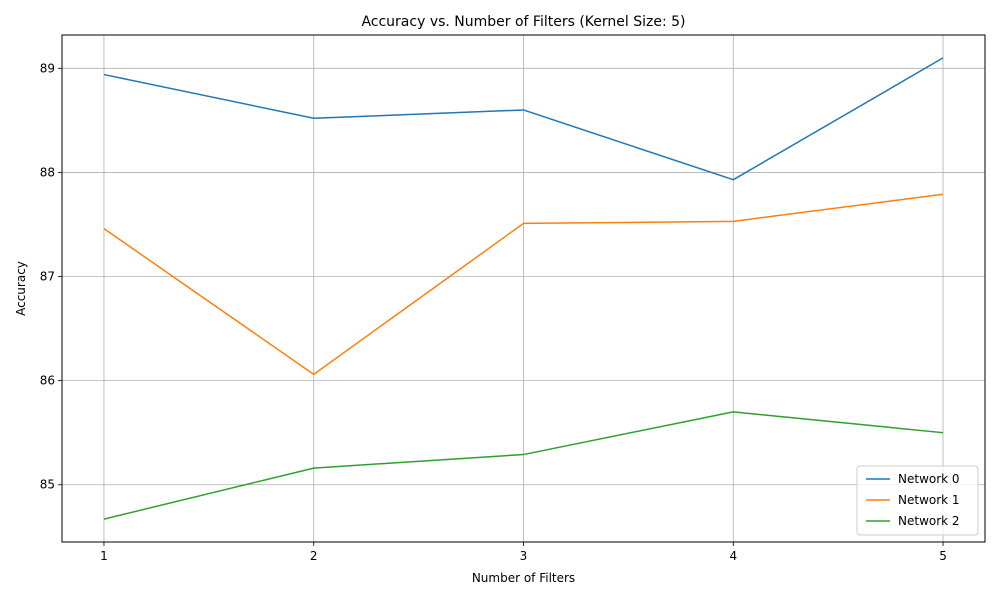 Image resolution: width=1000 pixels, height=600 pixels. I want to click on x-tick-label: 3, so click(524, 556).